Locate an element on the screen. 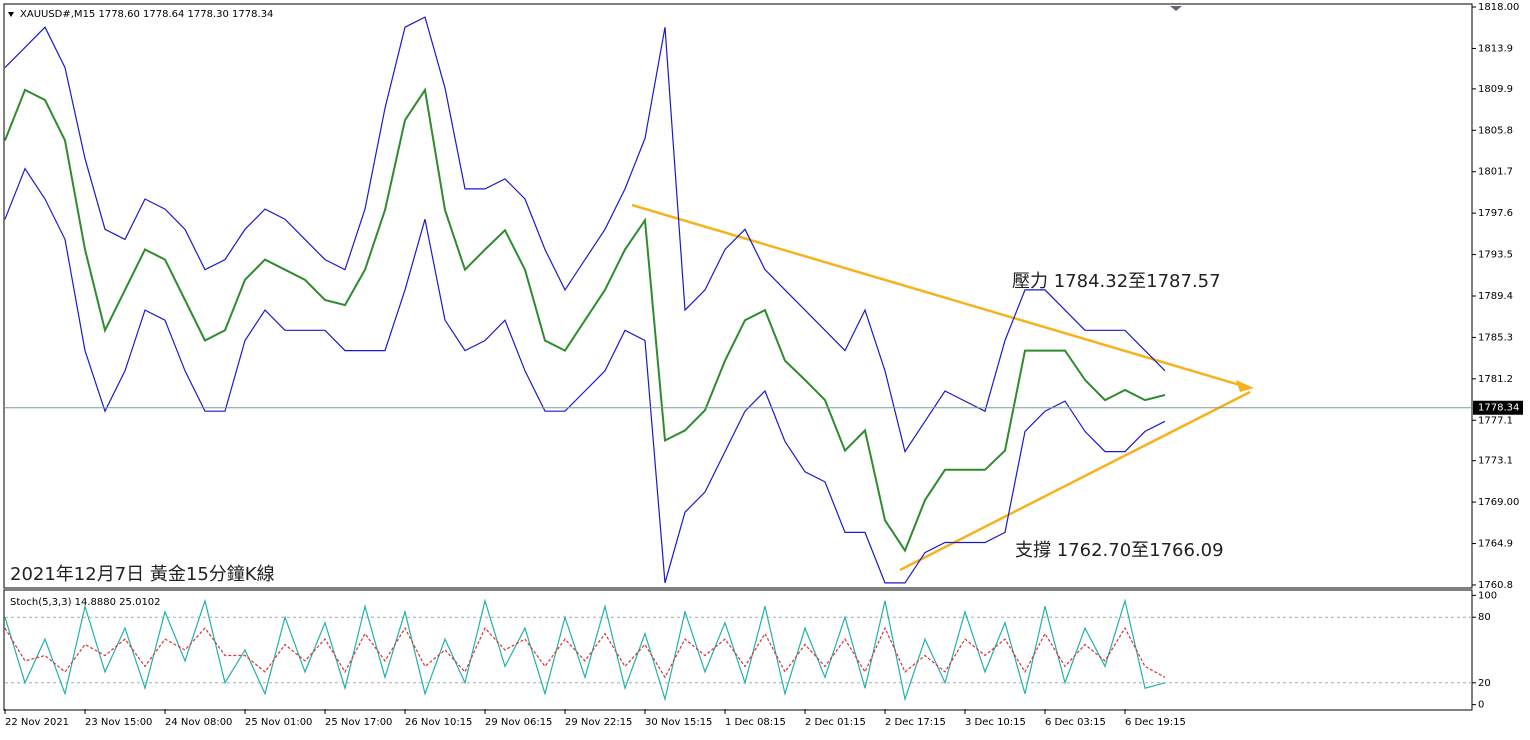 The image size is (1530, 740). support-line is located at coordinates (1075, 481).